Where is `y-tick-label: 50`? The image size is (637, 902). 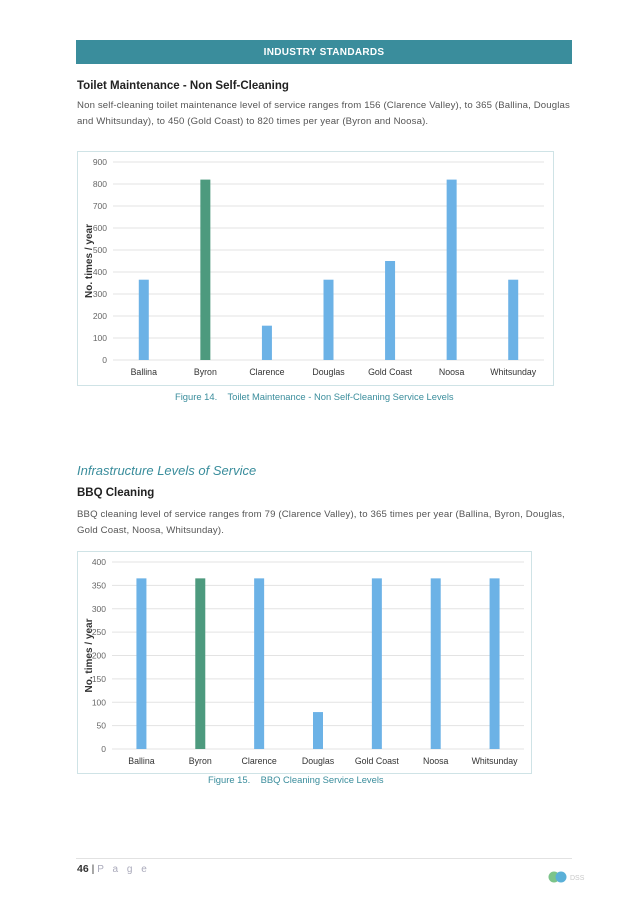
y-tick-label: 50 is located at coordinates (102, 726).